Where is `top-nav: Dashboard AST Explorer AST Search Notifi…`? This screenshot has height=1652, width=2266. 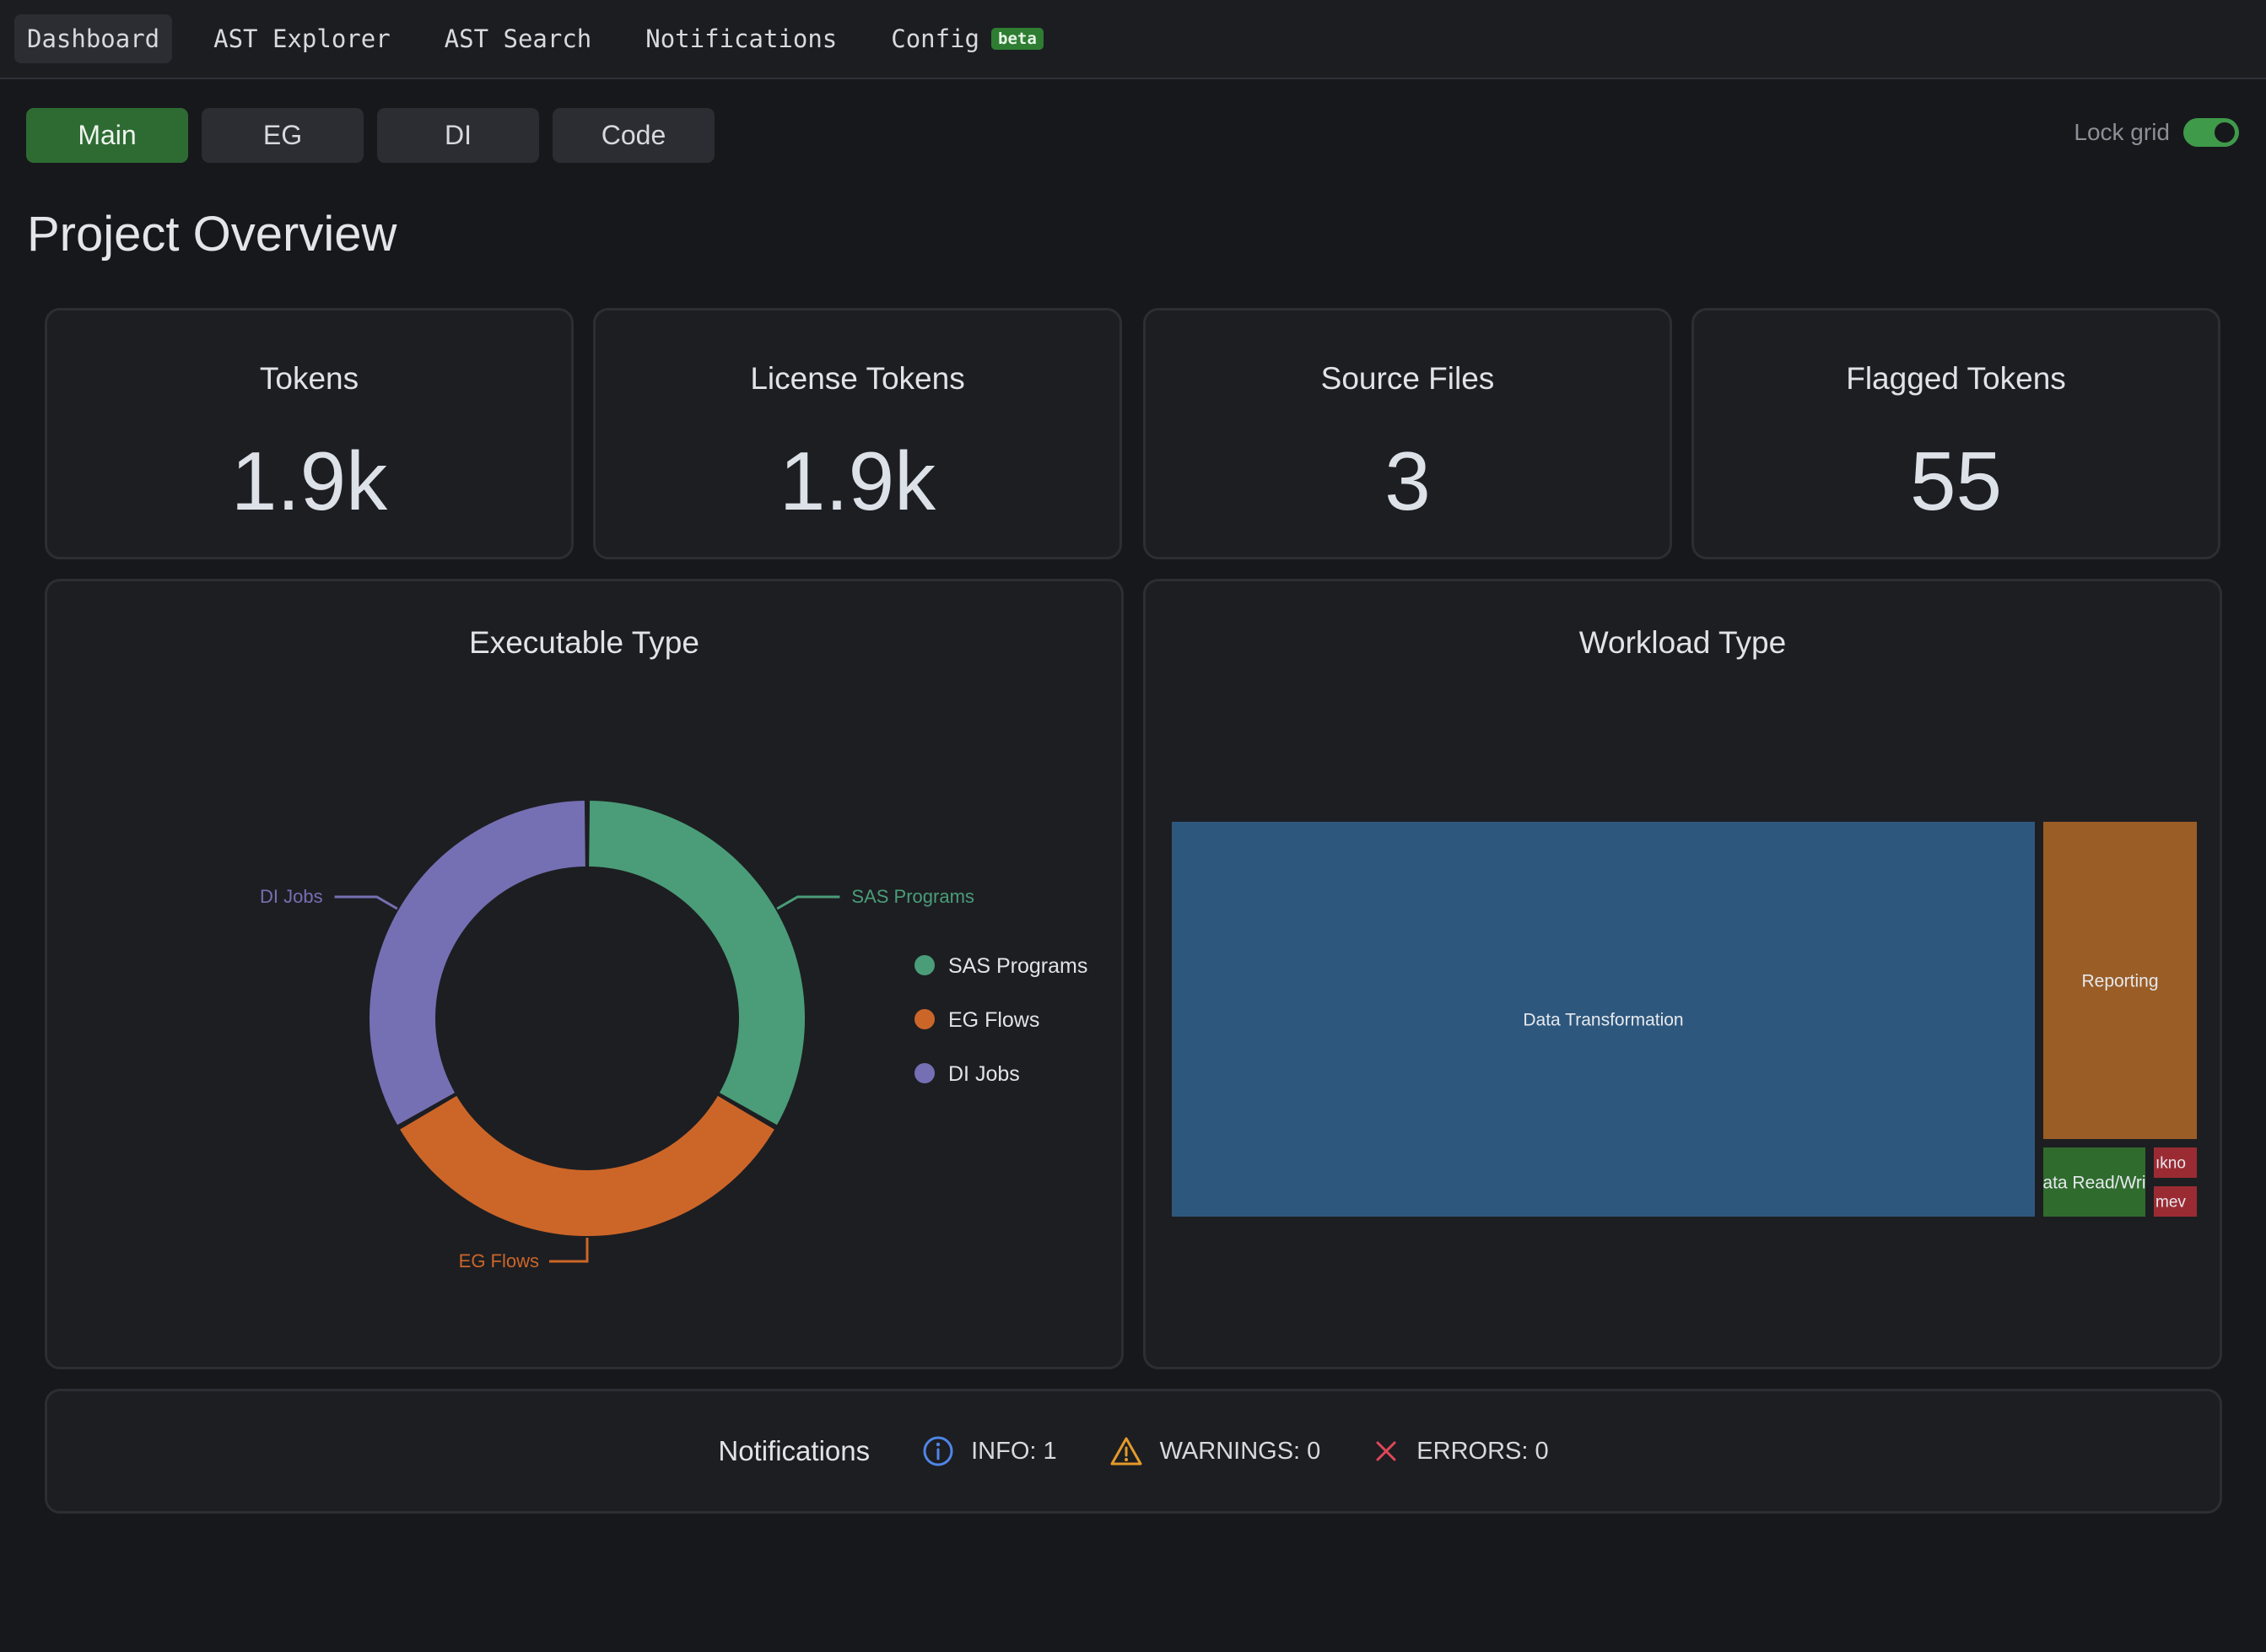 top-nav: Dashboard AST Explorer AST Search Notifi… is located at coordinates (1133, 39).